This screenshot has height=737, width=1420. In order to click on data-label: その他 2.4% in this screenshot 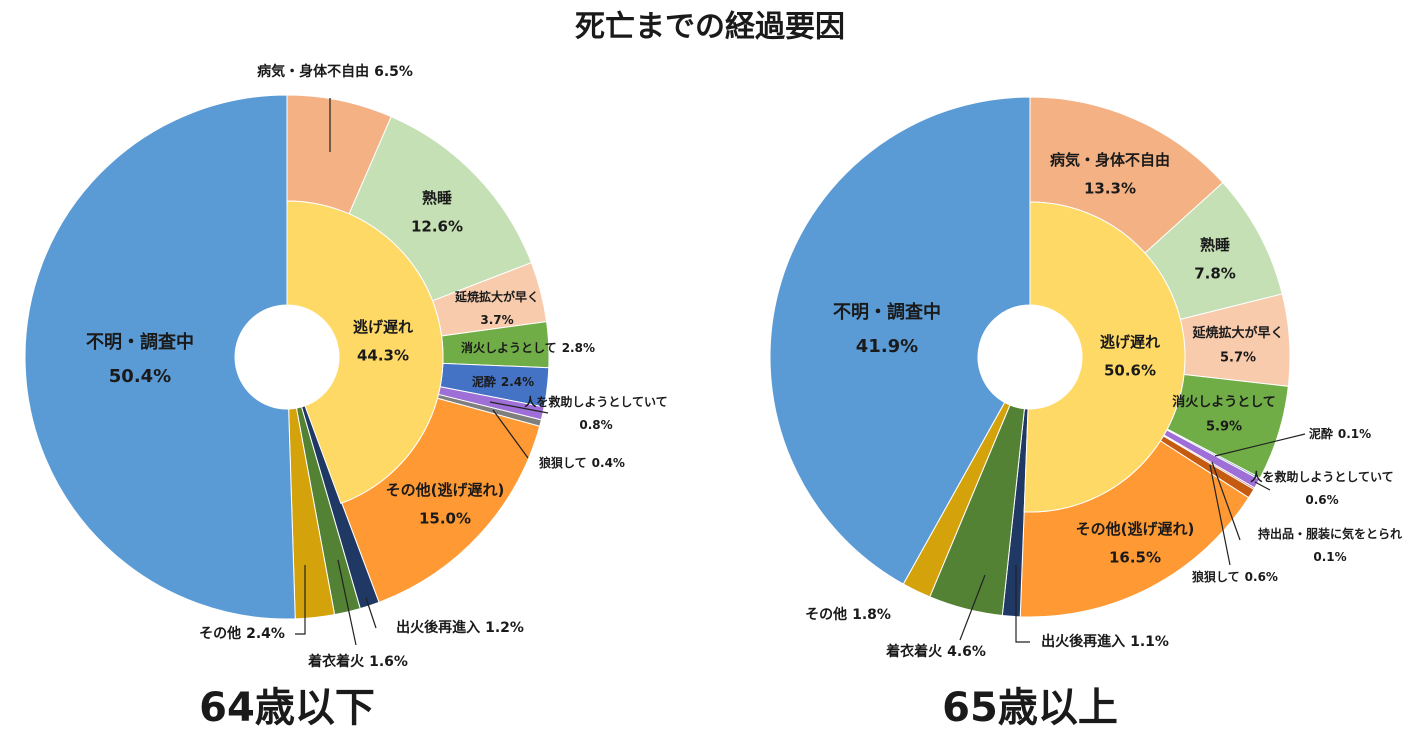, I will do `click(242, 633)`.